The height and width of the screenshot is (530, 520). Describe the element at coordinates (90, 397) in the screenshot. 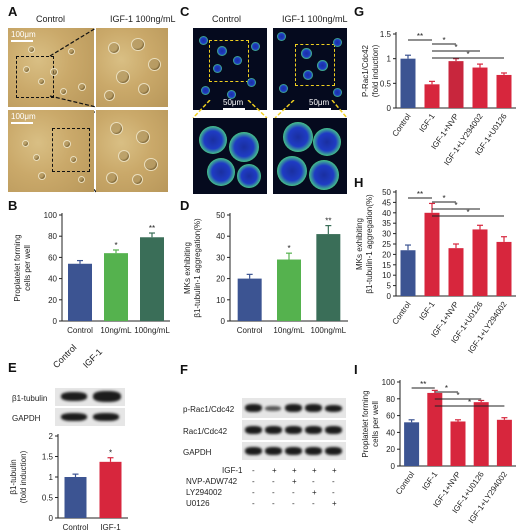

I see `blot-e-row1` at that location.